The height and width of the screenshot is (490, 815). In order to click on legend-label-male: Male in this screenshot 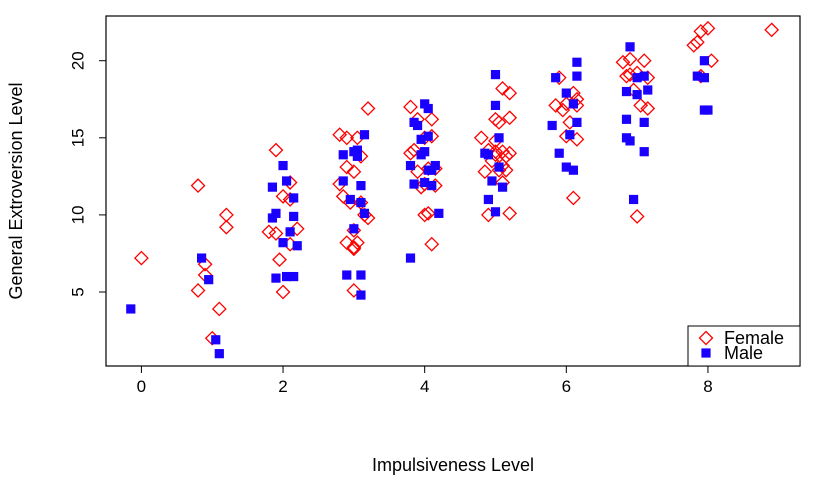, I will do `click(743, 353)`.